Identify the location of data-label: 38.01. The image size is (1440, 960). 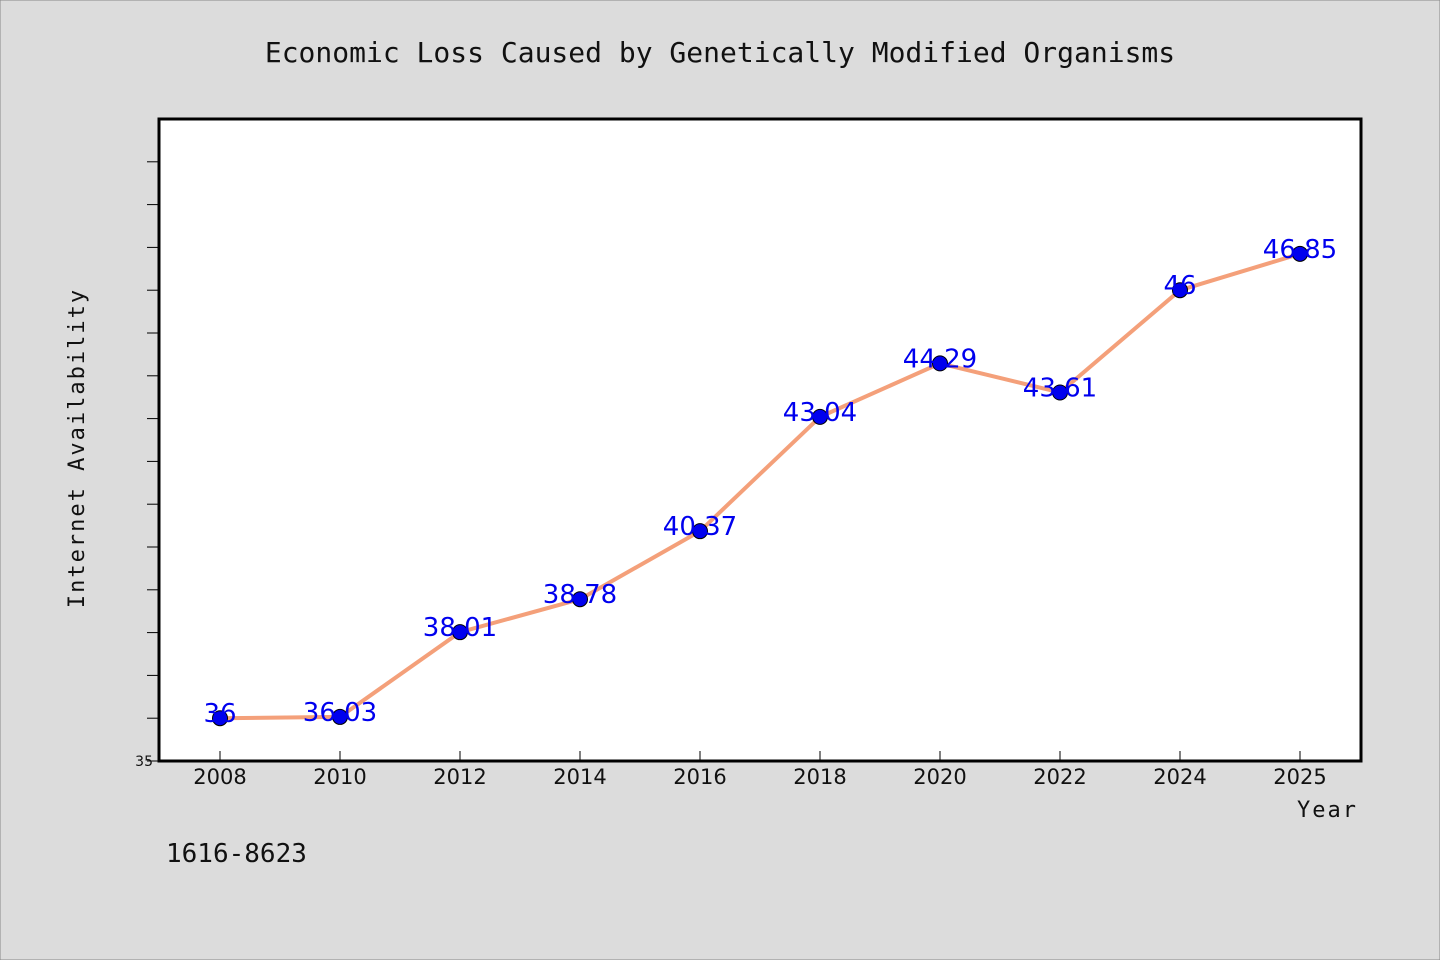
(460, 628).